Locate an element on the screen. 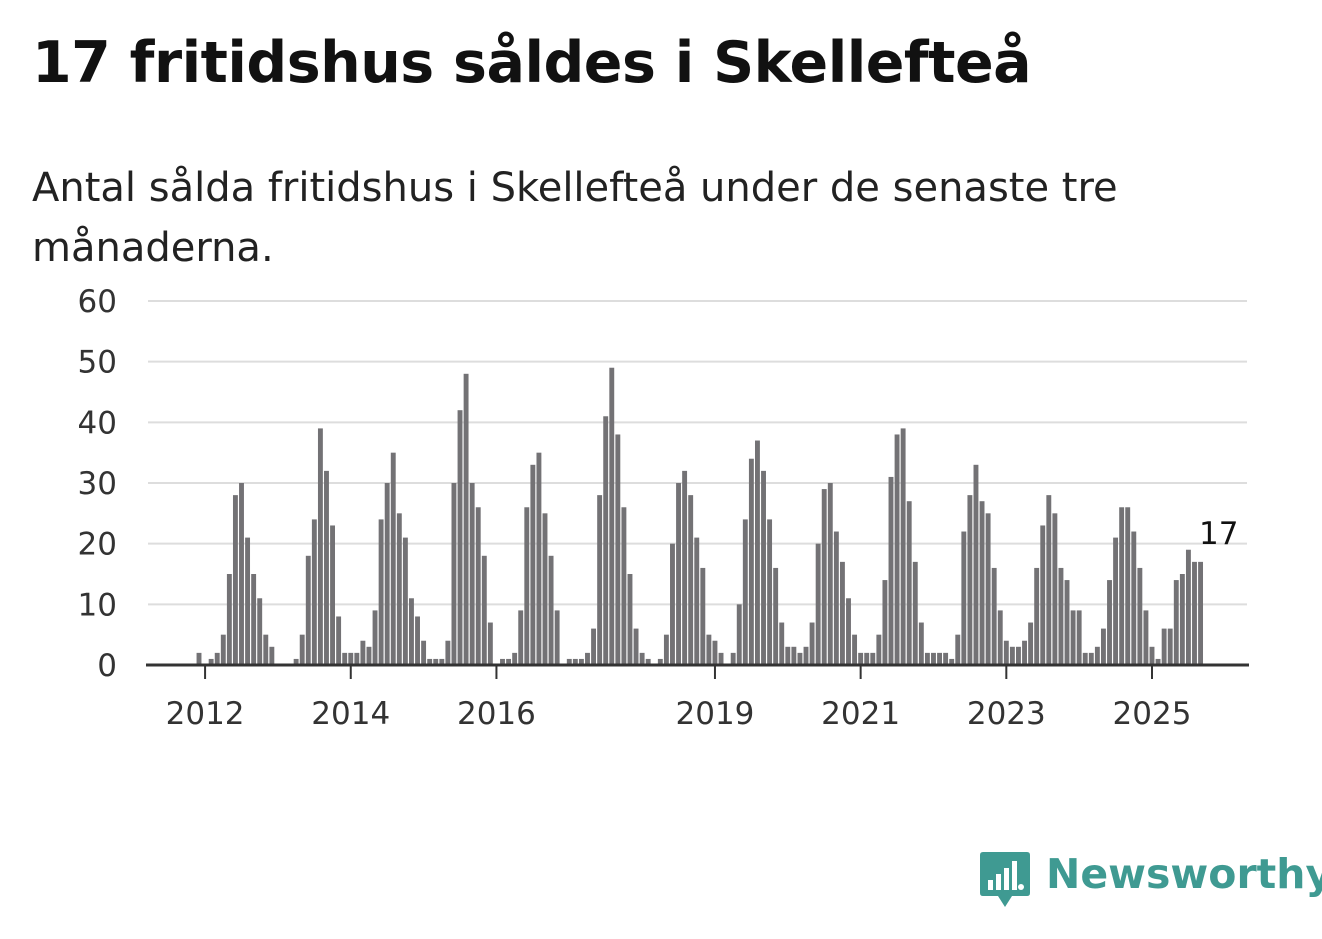  x-axis-ticks: 2012 2014 2016 2019 2021 2023 2025 is located at coordinates (679, 698).